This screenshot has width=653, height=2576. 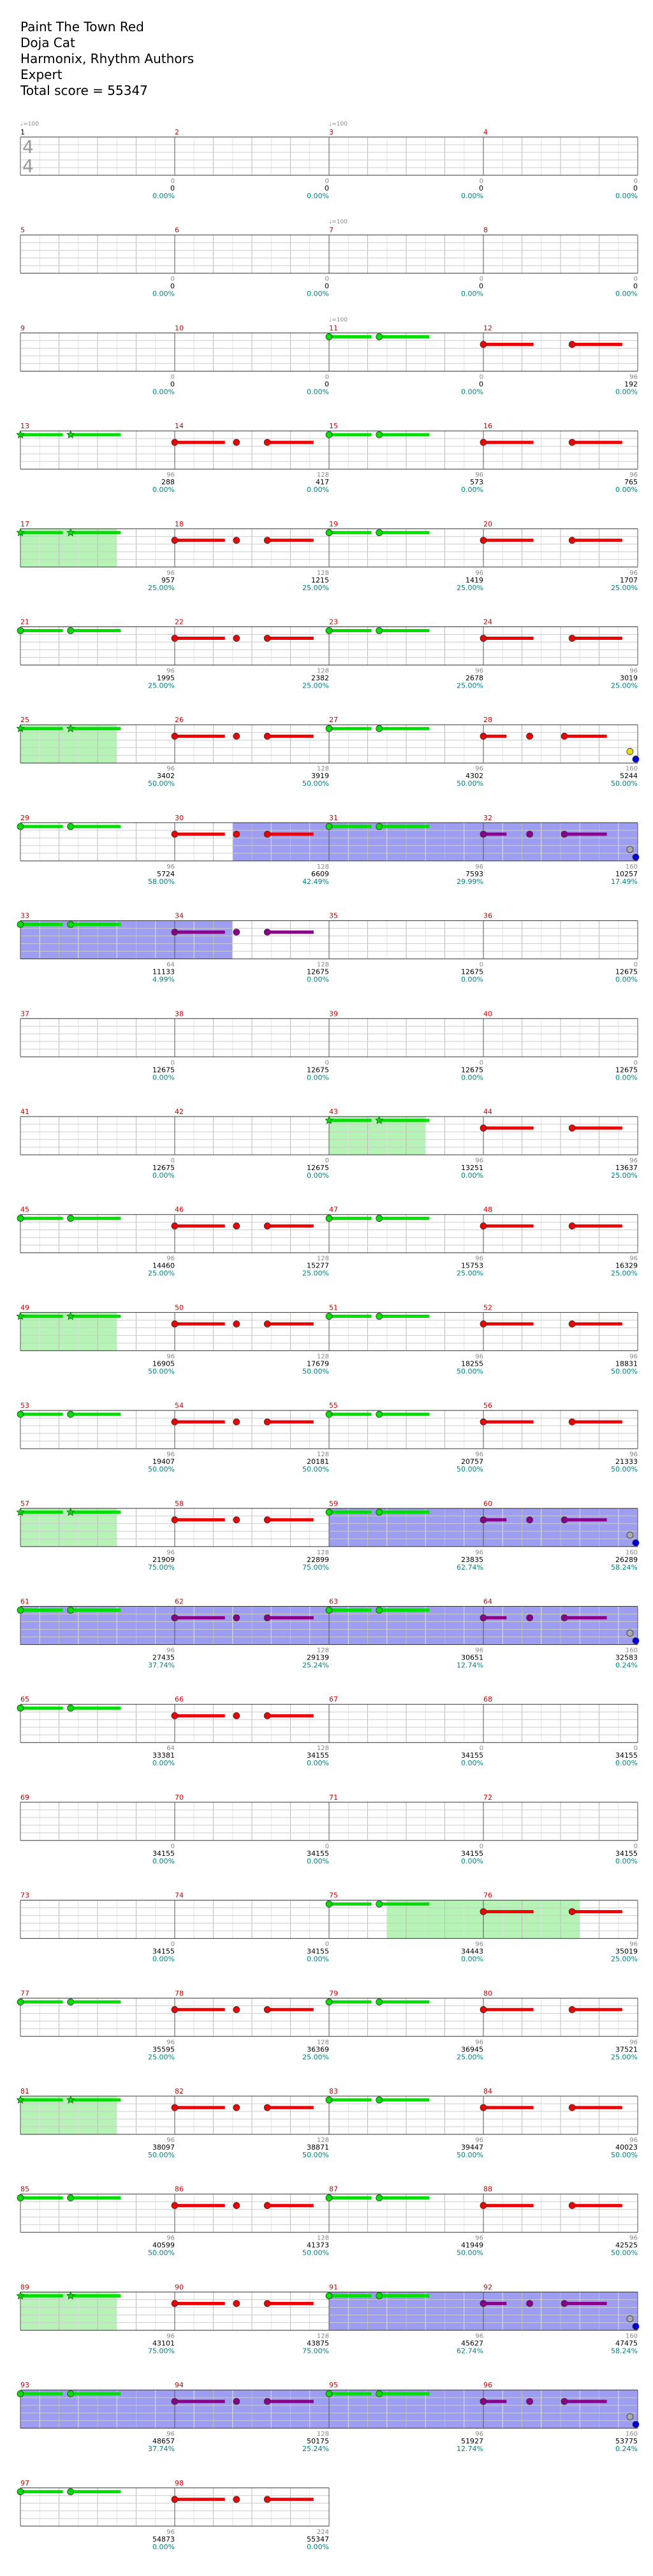 What do you see at coordinates (631, 482) in the screenshot?
I see `measure-total-score: 765` at bounding box center [631, 482].